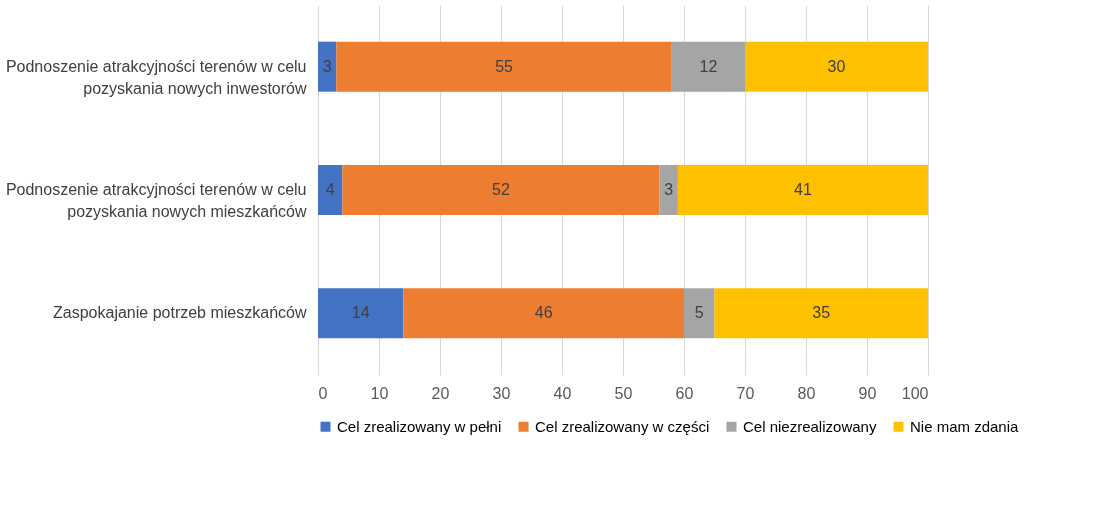 The image size is (1106, 521). I want to click on legend-label: Cel zrealizowany w części, so click(622, 426).